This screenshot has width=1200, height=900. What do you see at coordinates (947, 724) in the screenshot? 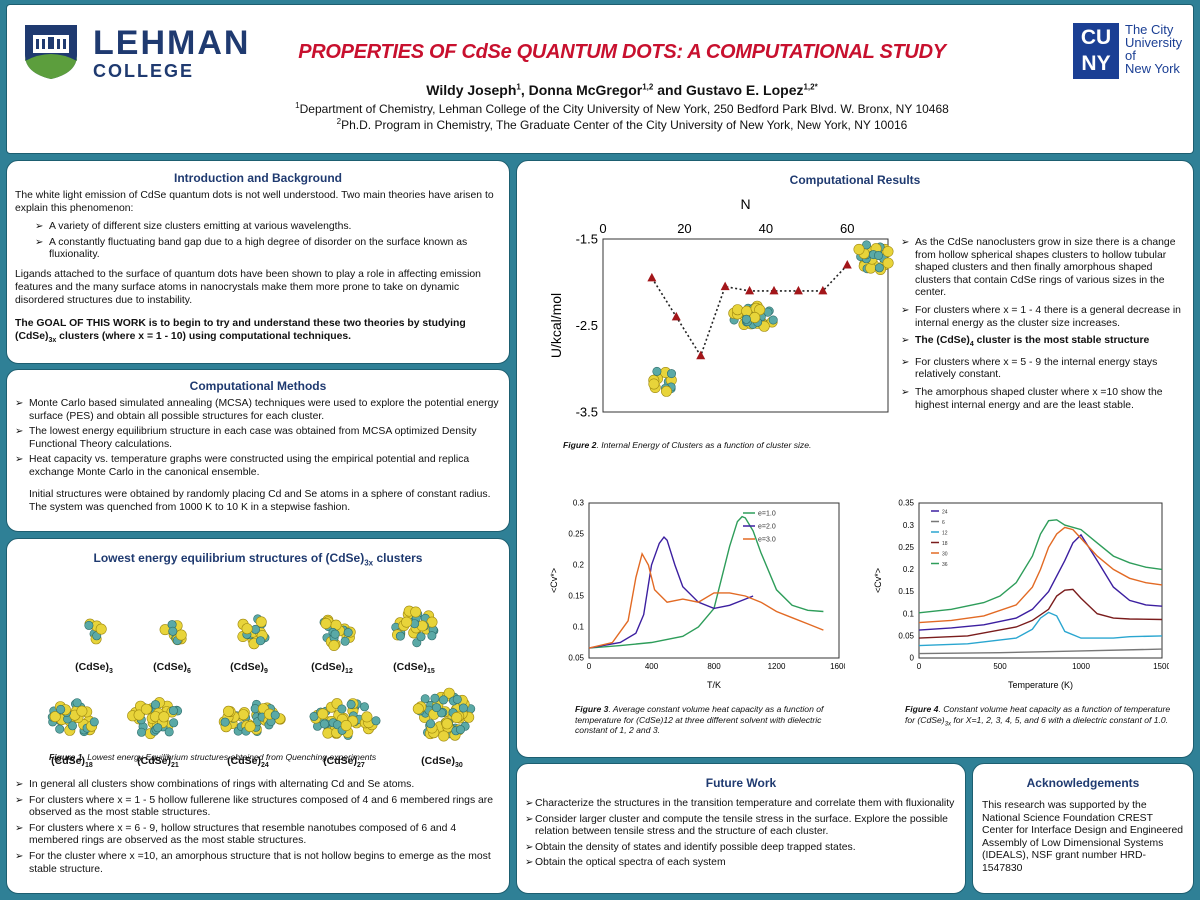
I see `fig4-caption-sub: 3x` at bounding box center [947, 724].